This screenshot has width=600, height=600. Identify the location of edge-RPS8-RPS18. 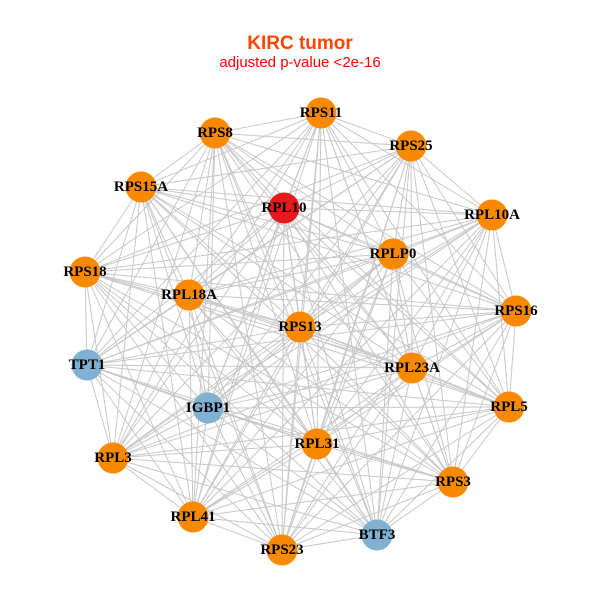
(150, 202).